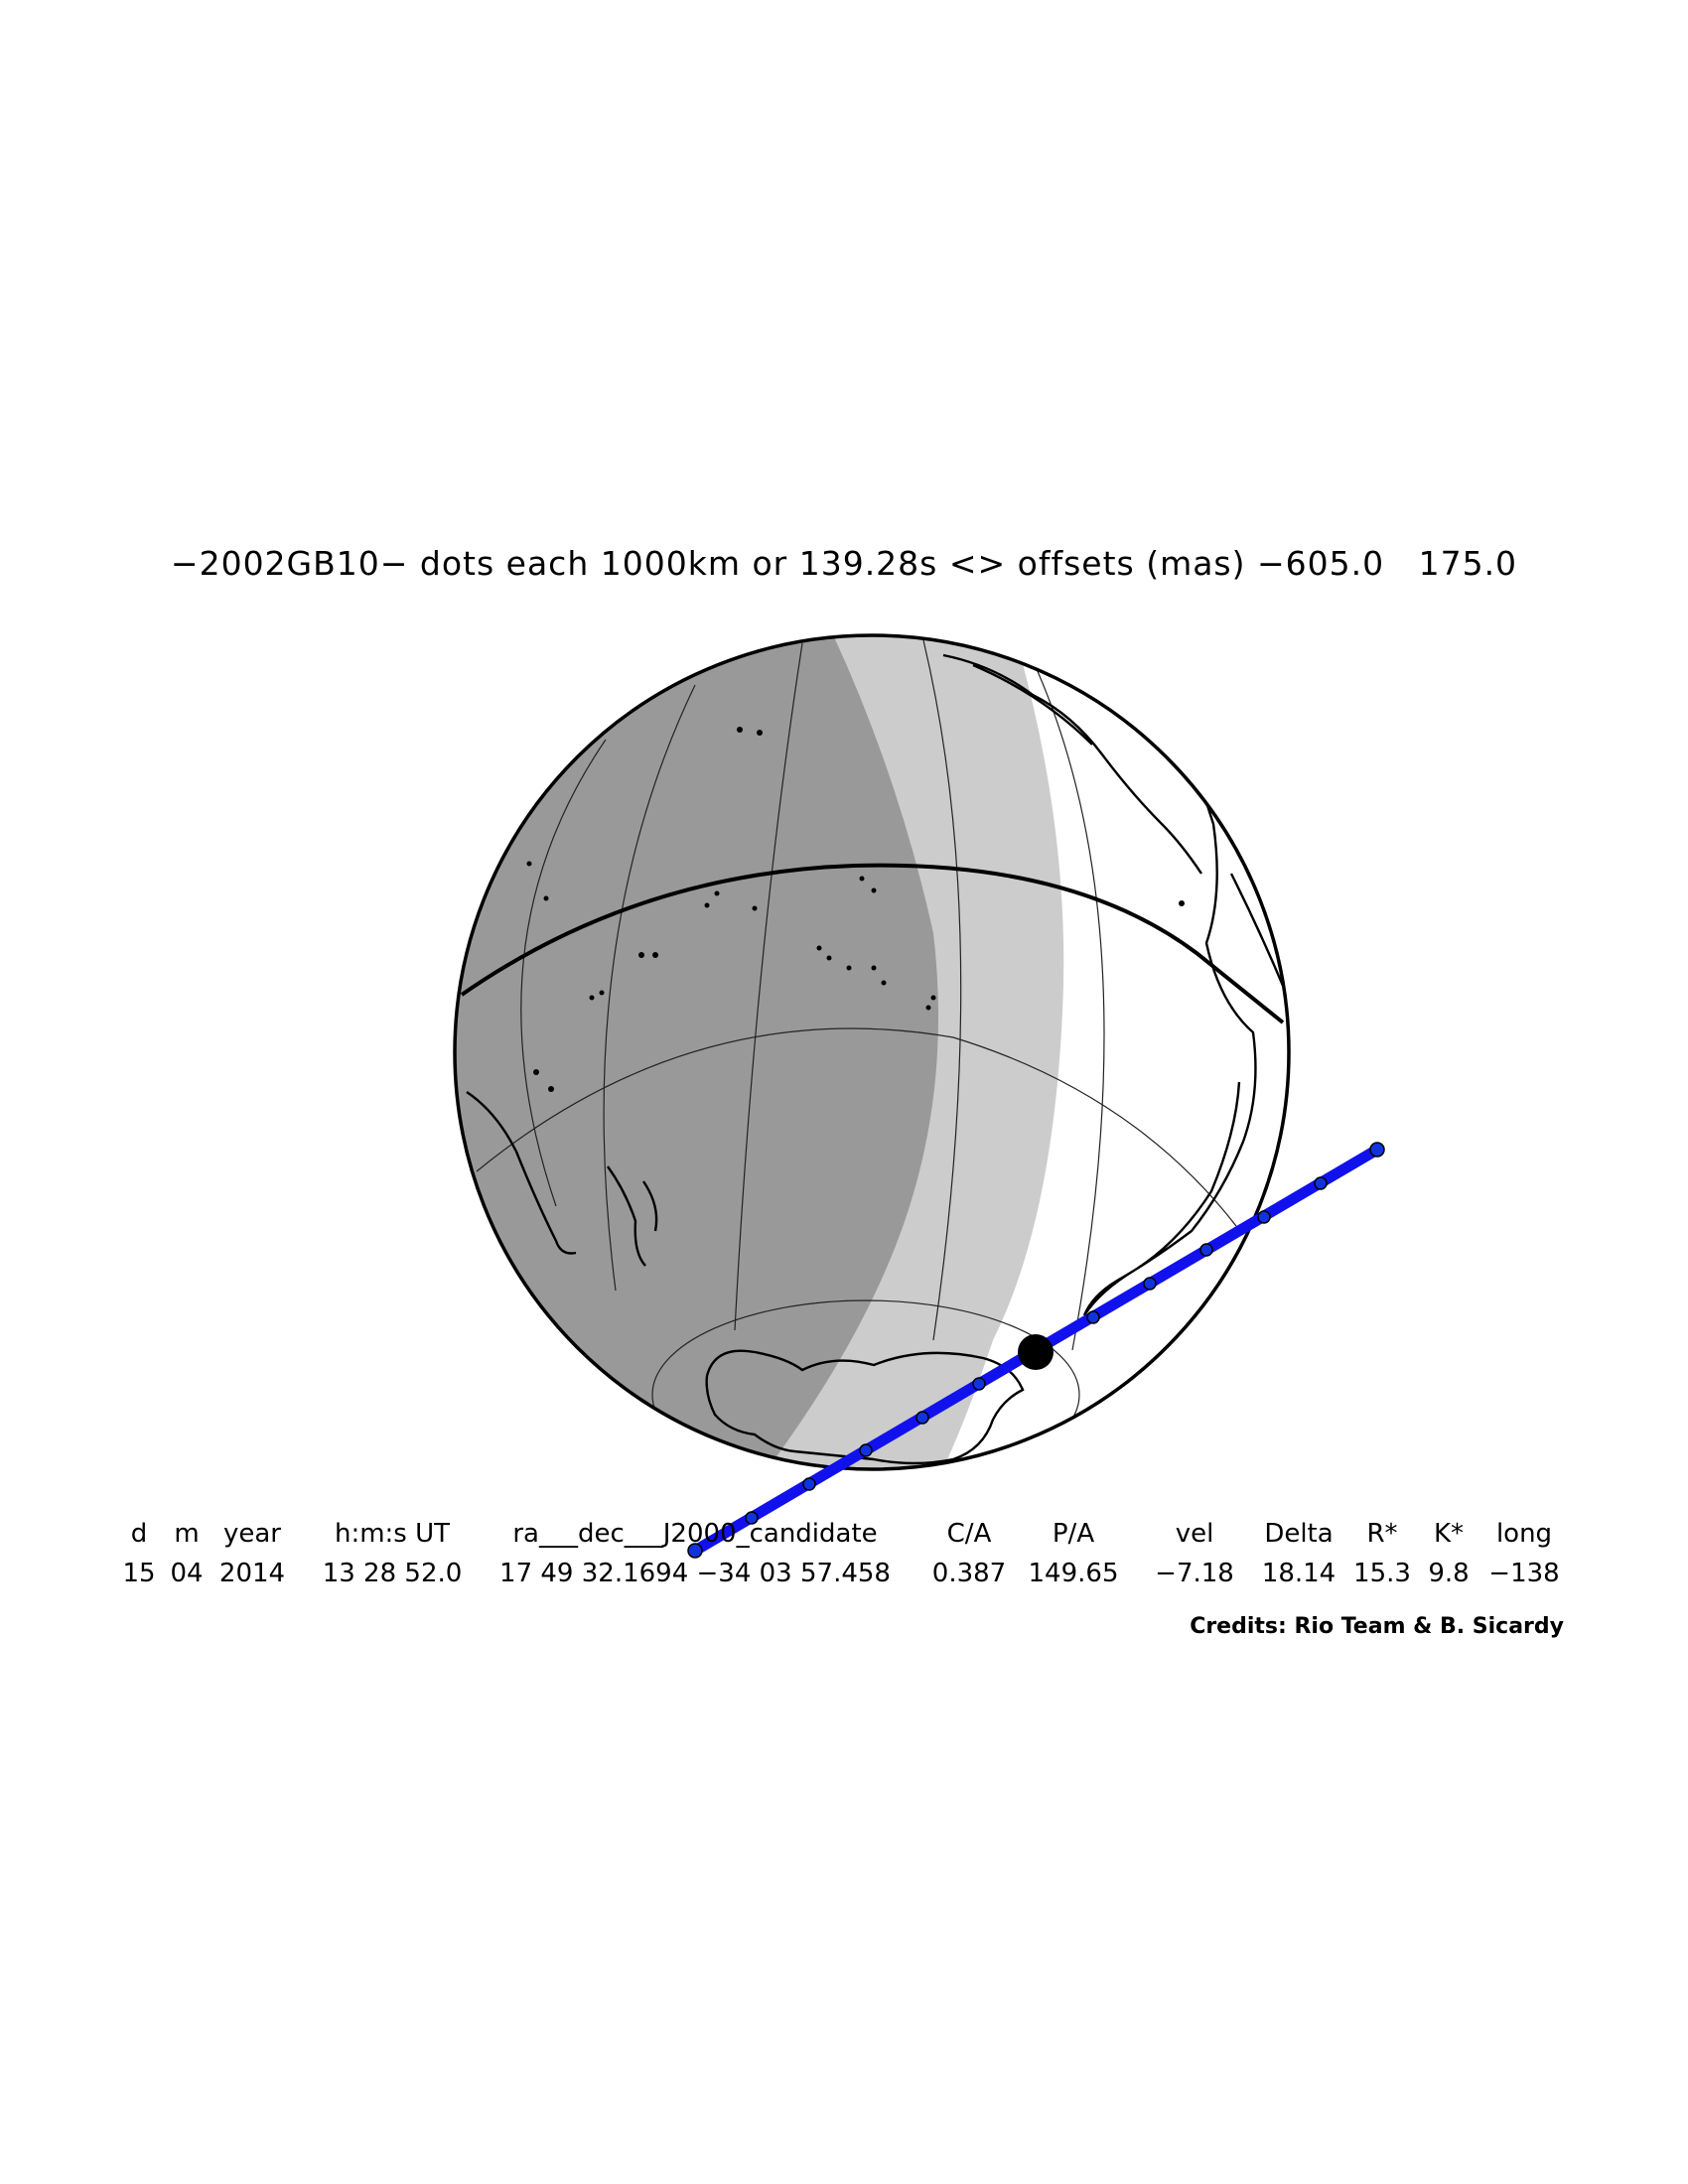 This screenshot has height=2184, width=1688. Describe the element at coordinates (1449, 1573) in the screenshot. I see `value-kstar: 9.8` at that location.